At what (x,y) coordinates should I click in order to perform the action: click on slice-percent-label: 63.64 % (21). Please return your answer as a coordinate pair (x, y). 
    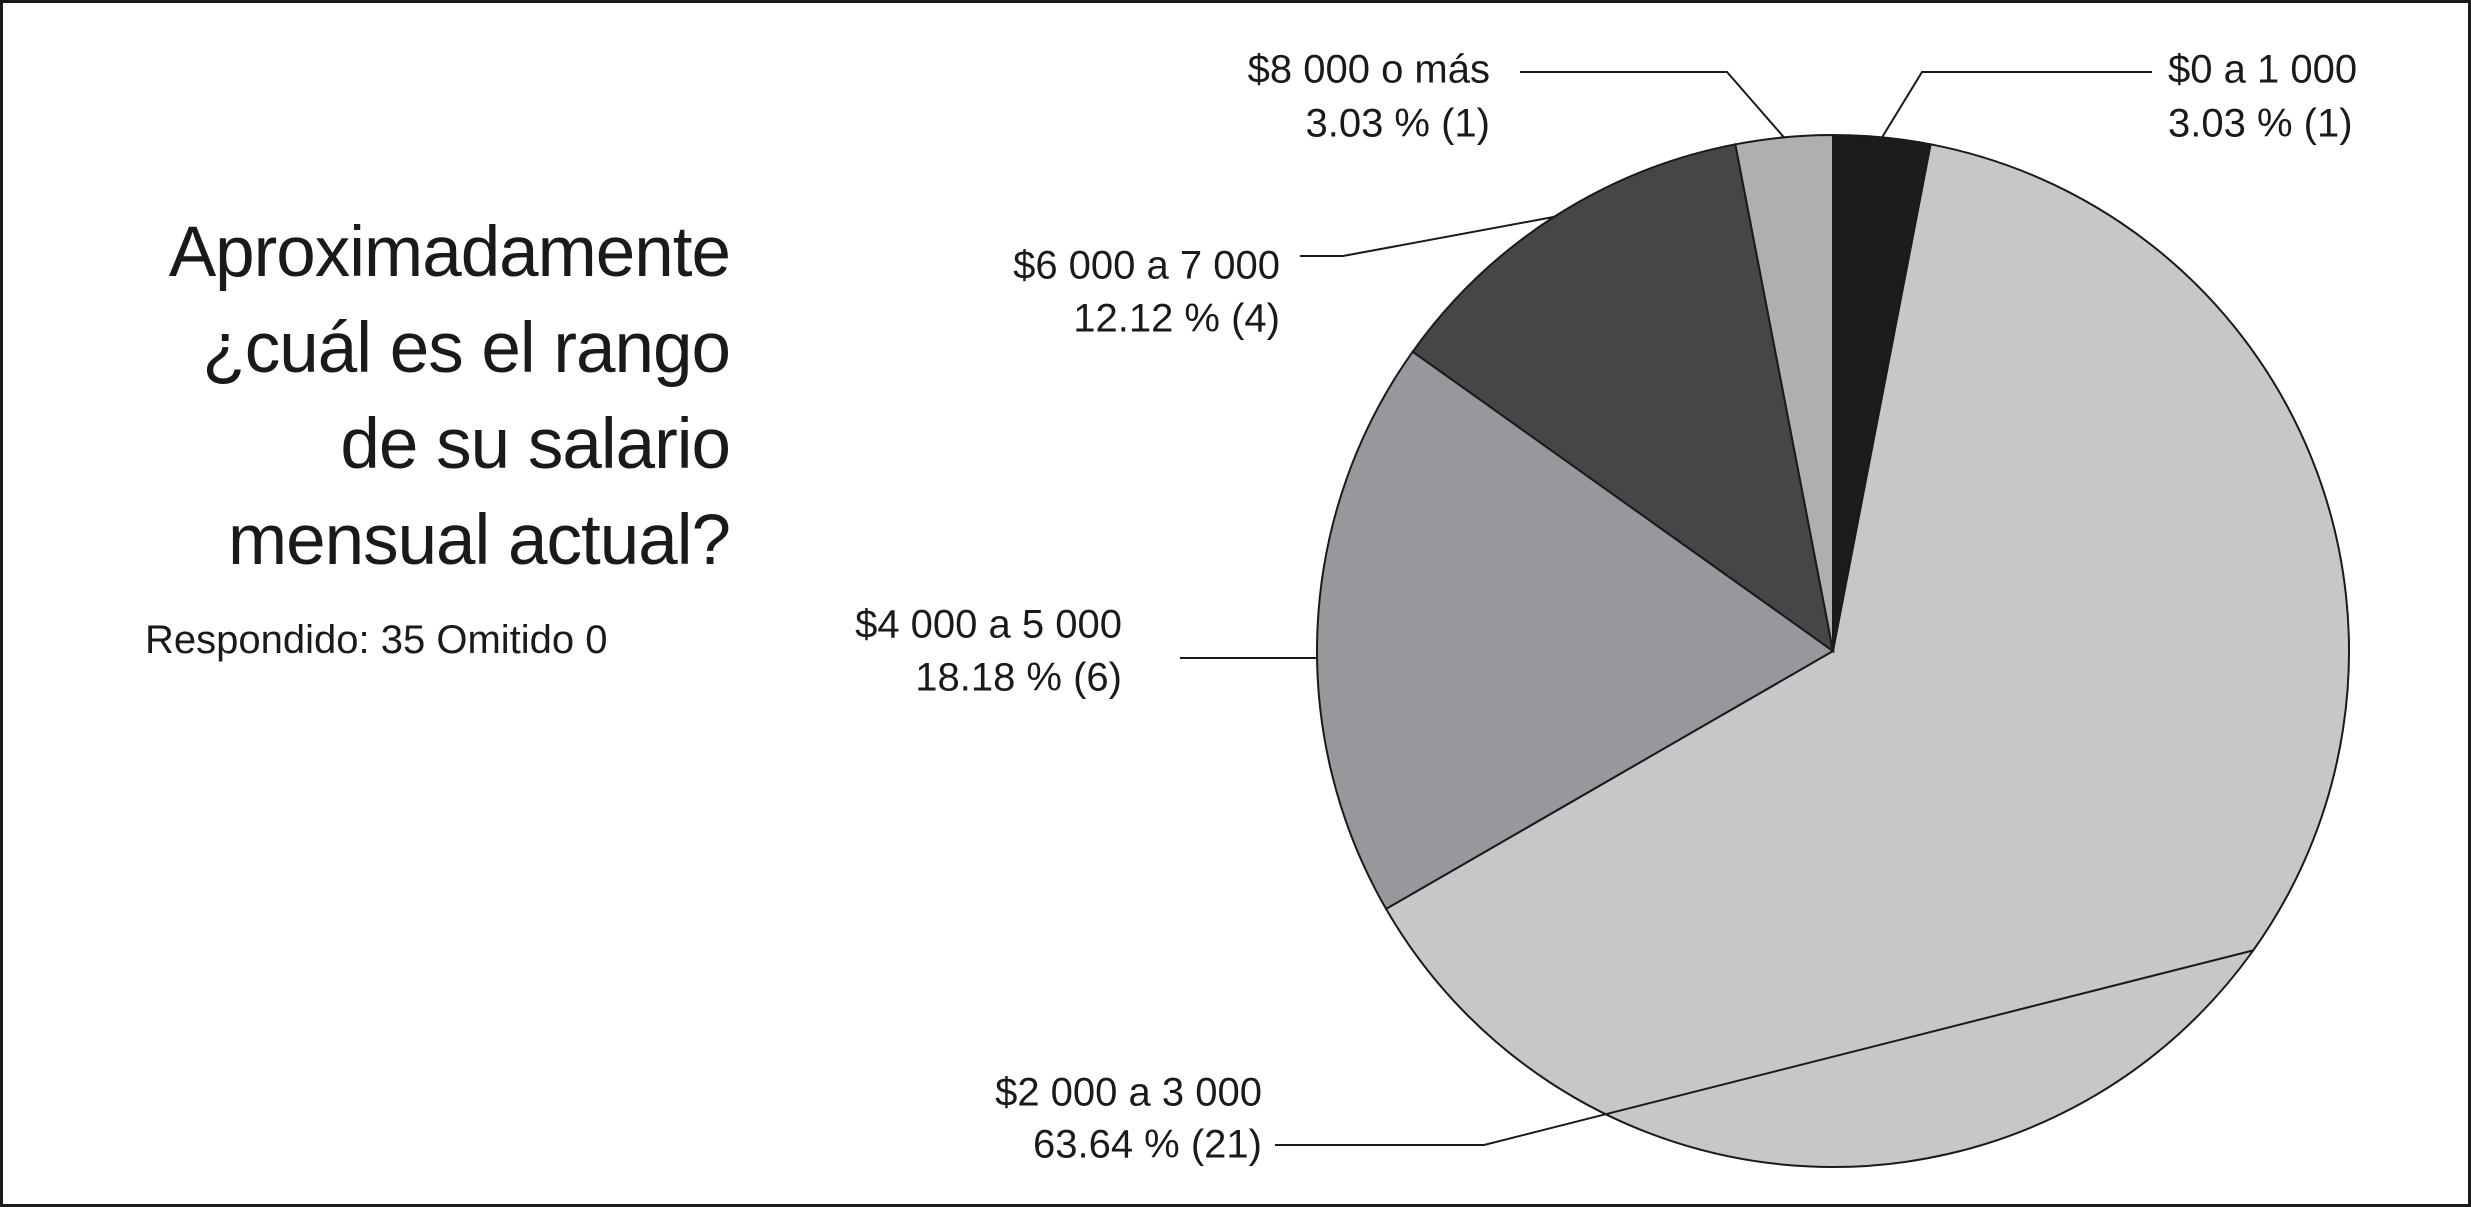
    Looking at the image, I should click on (1147, 1145).